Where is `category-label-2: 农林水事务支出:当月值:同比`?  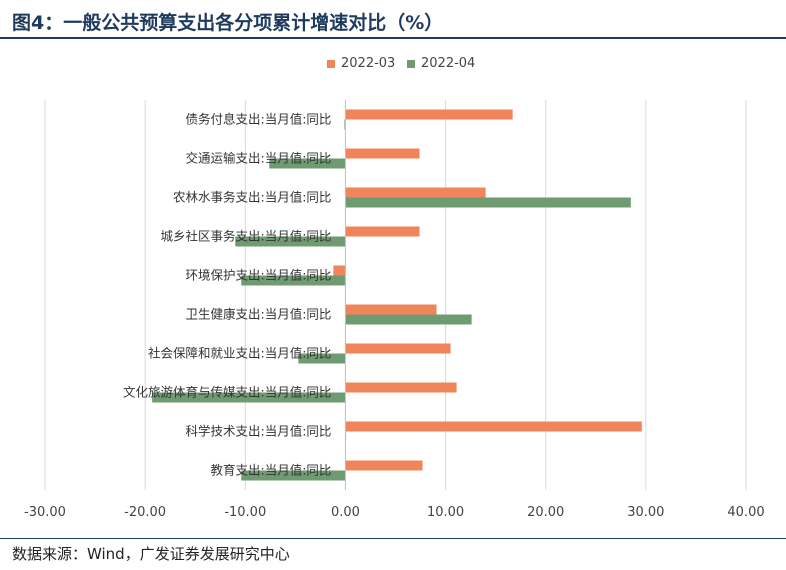 category-label-2: 农林水事务支出:当月值:同比 is located at coordinates (252, 197).